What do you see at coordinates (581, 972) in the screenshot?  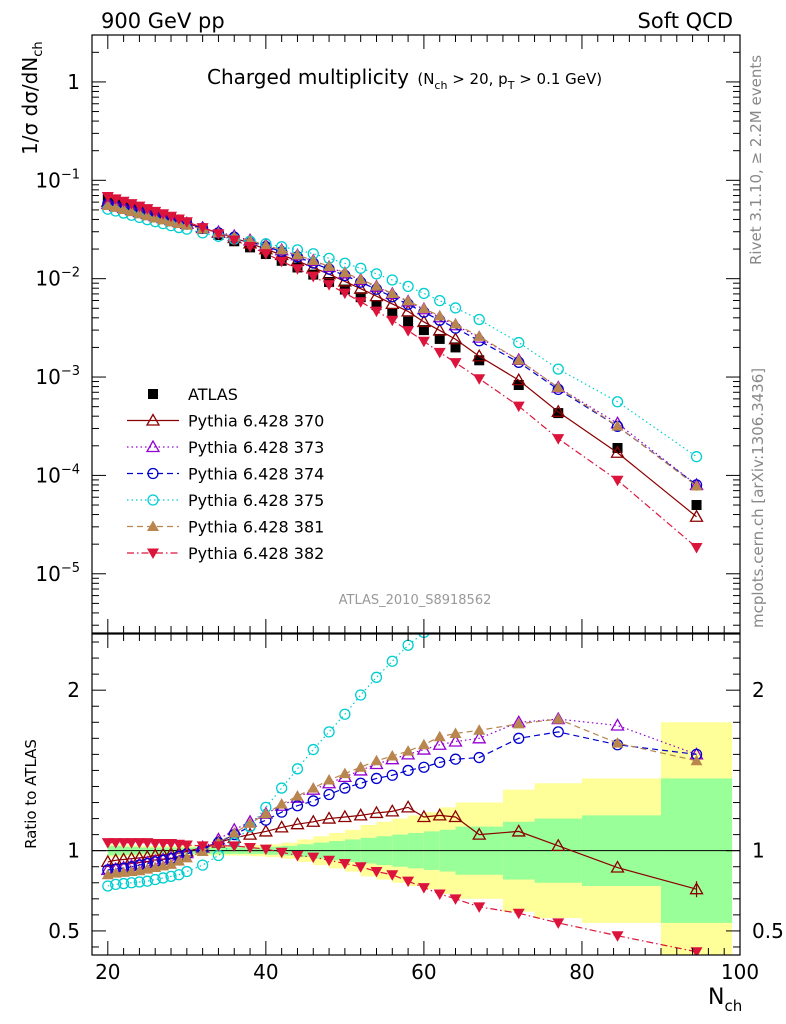 I see `x-tick-label: 80` at bounding box center [581, 972].